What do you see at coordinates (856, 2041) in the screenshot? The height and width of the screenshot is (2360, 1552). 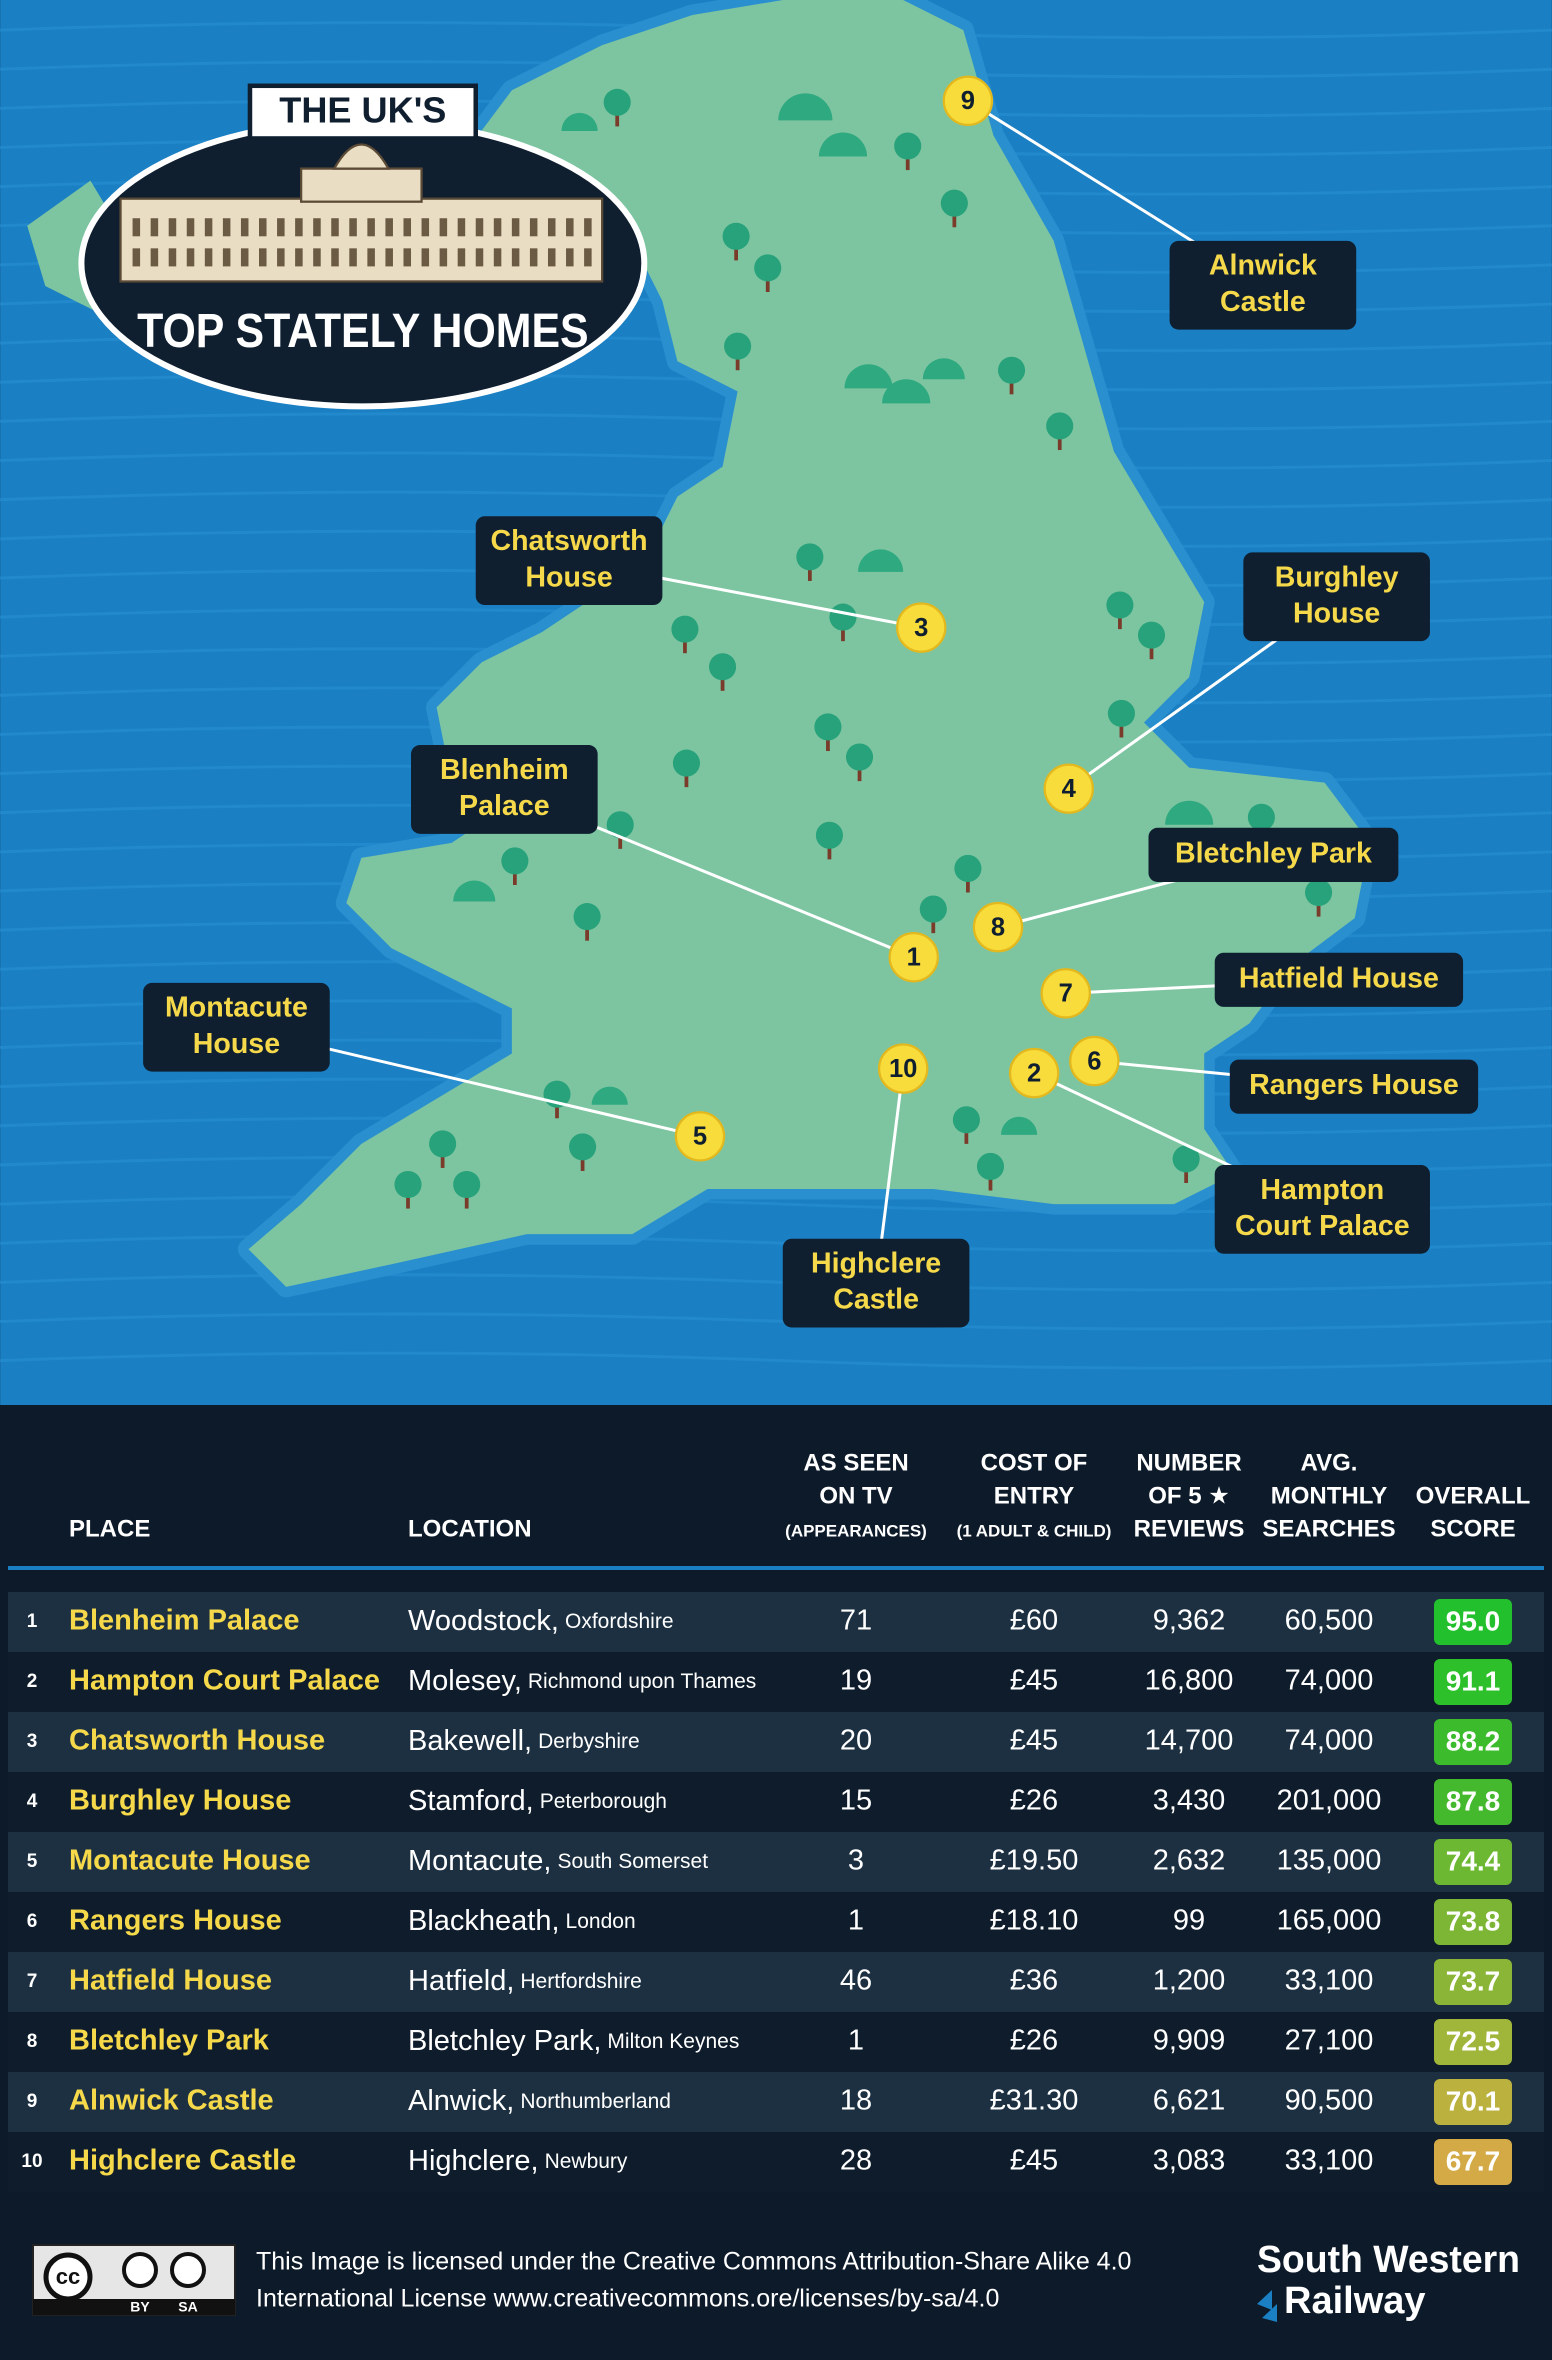 I see `cell-tv: 1` at bounding box center [856, 2041].